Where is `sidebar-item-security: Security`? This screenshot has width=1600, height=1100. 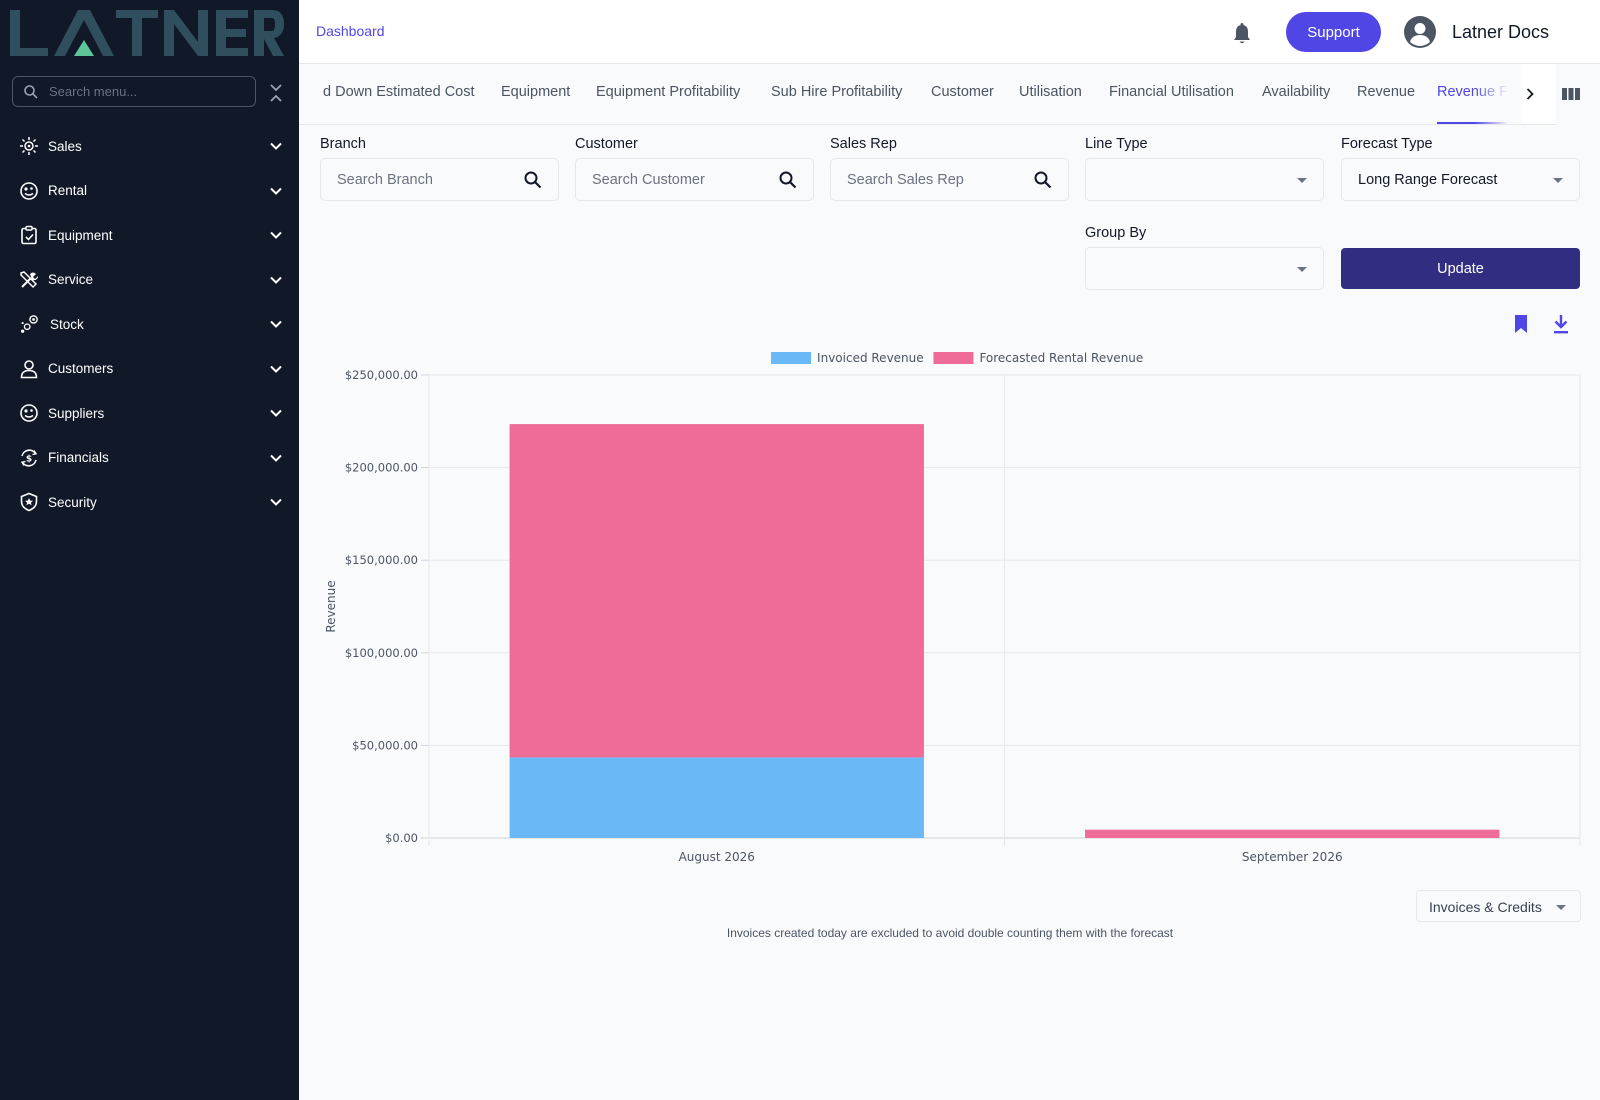
sidebar-item-security: Security is located at coordinates (149, 502).